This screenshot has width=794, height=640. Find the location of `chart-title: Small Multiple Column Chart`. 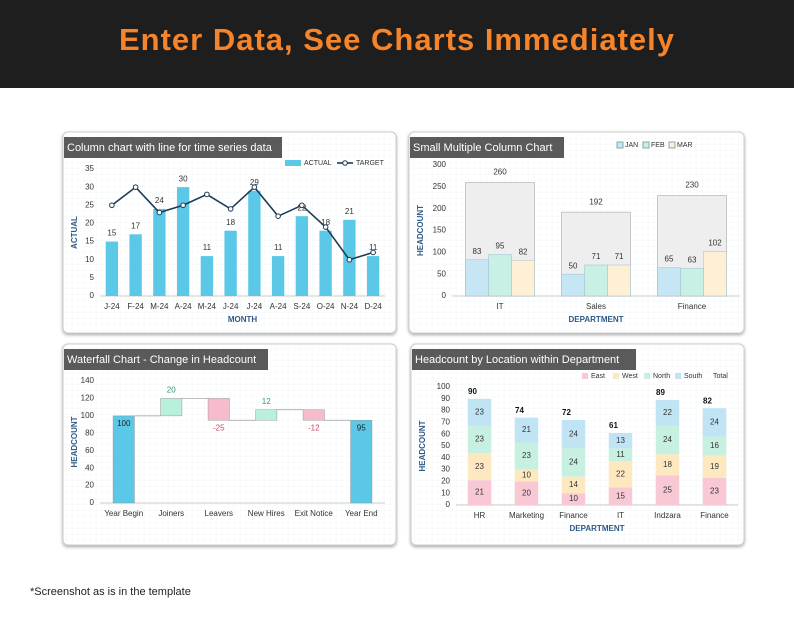

chart-title: Small Multiple Column Chart is located at coordinates (482, 148).